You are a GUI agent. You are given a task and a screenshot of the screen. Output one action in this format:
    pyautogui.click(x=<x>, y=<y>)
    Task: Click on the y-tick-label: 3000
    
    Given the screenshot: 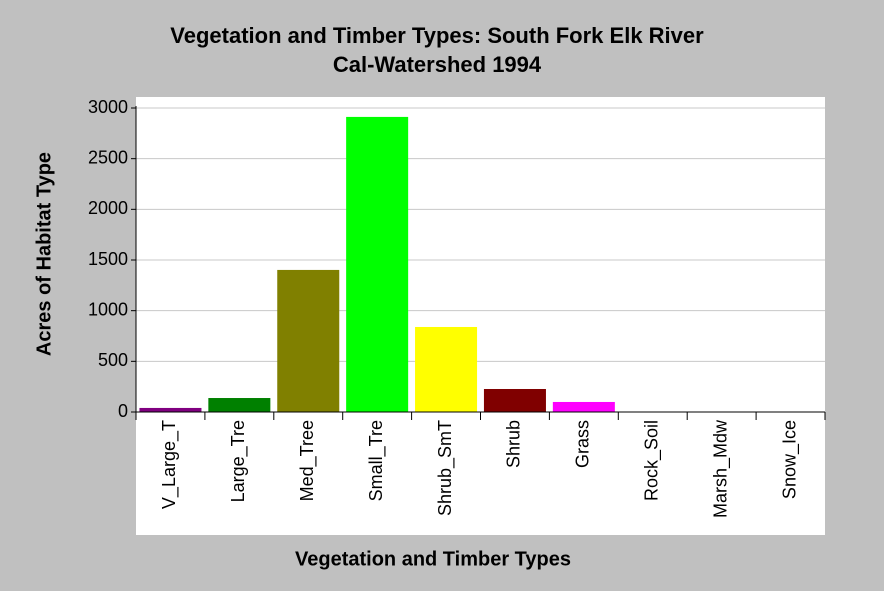 What is the action you would take?
    pyautogui.click(x=108, y=107)
    